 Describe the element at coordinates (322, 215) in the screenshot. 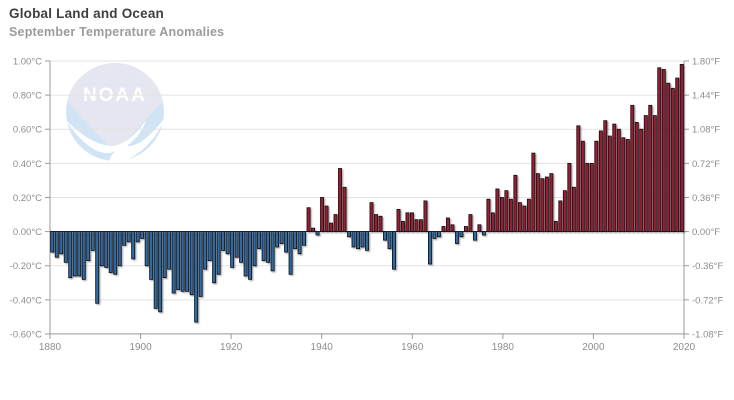

I see `anomaly-bar-1940` at that location.